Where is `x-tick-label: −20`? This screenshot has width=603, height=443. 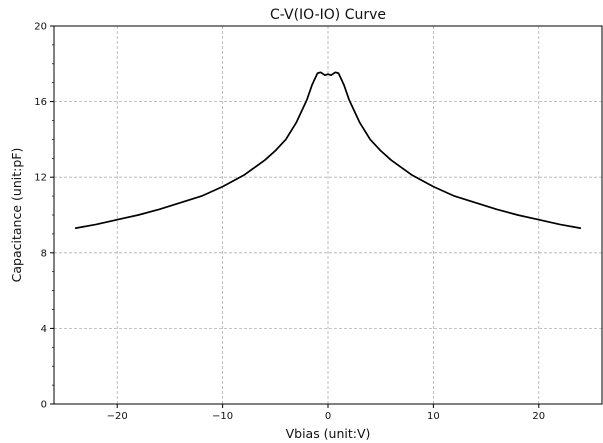 x-tick-label: −20 is located at coordinates (117, 416).